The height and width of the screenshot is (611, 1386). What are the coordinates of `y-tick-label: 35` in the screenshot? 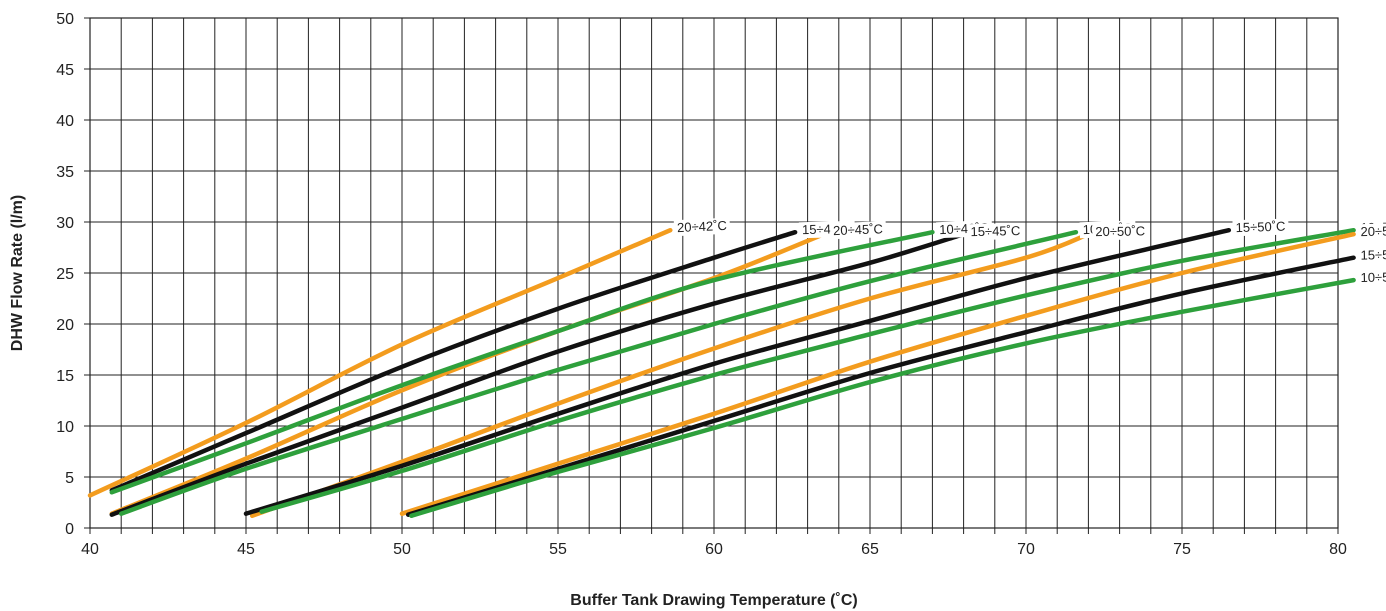 It's located at (65, 172).